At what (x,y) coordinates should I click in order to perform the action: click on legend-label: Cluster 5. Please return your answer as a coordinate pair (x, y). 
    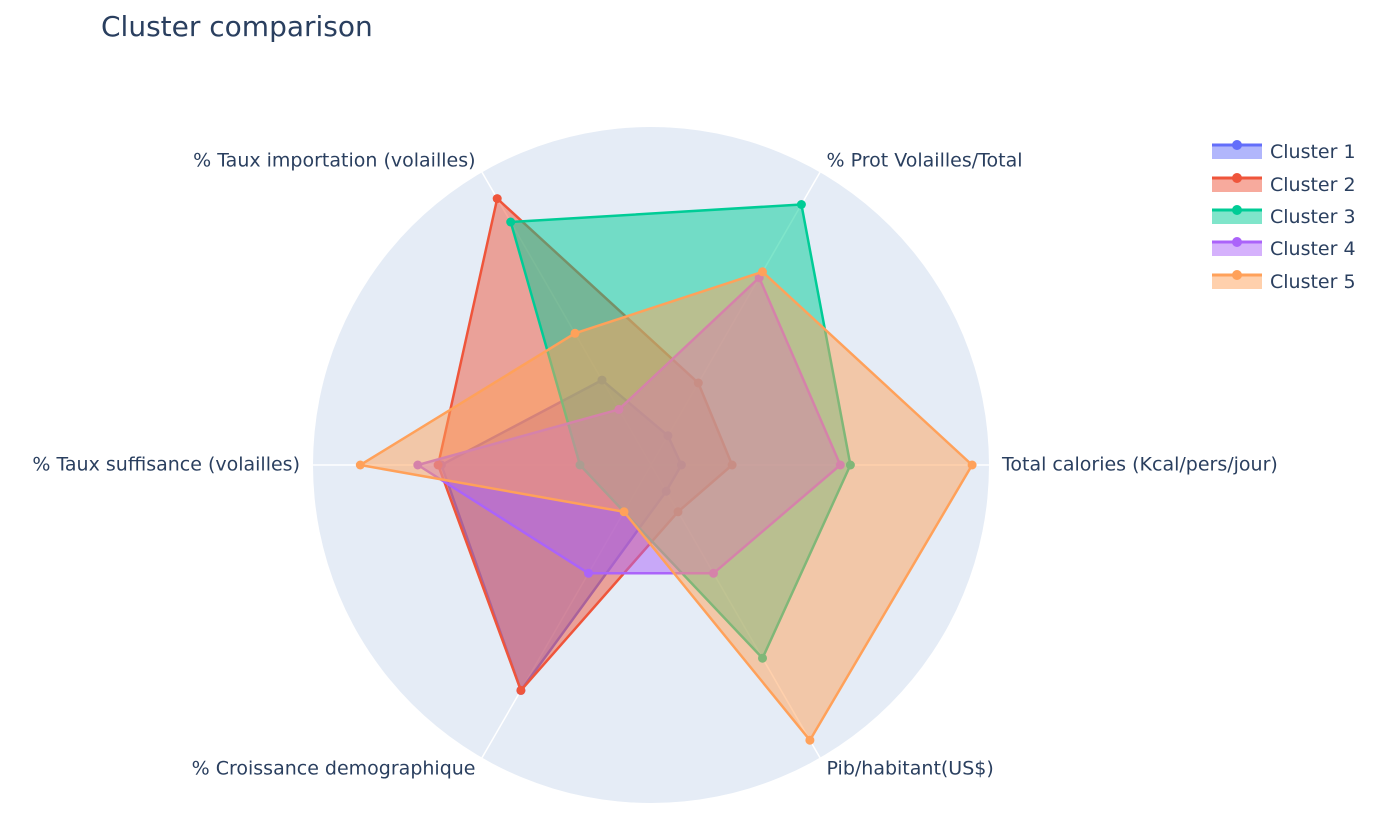
    Looking at the image, I should click on (1313, 281).